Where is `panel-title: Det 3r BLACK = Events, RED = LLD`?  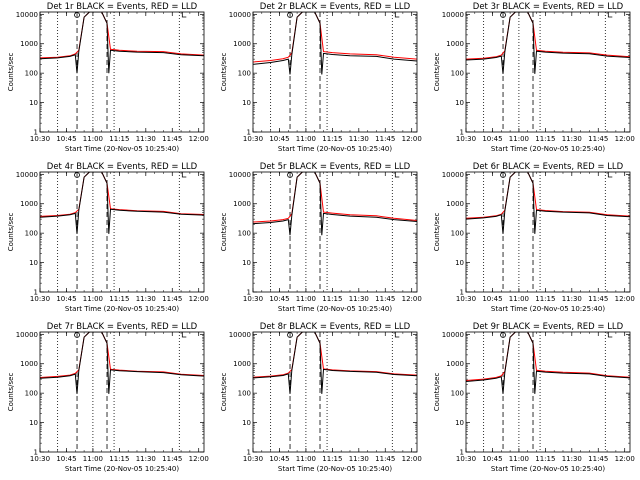
panel-title: Det 3r BLACK = Events, RED = LLD is located at coordinates (548, 7).